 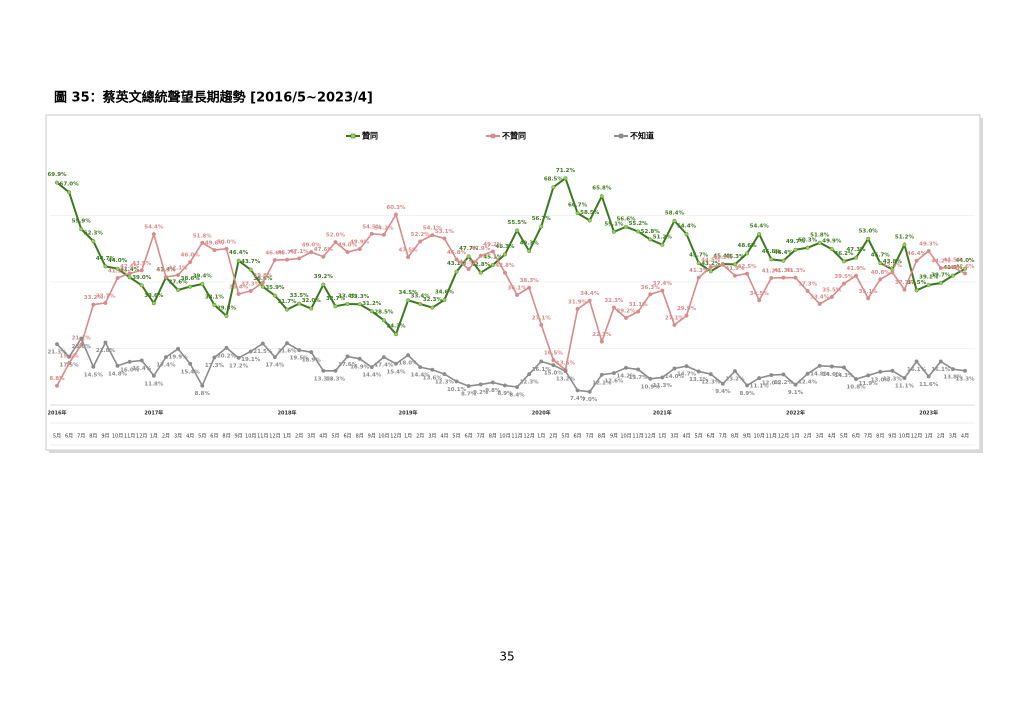 I want to click on data-label: 47.5%, so click(x=409, y=251).